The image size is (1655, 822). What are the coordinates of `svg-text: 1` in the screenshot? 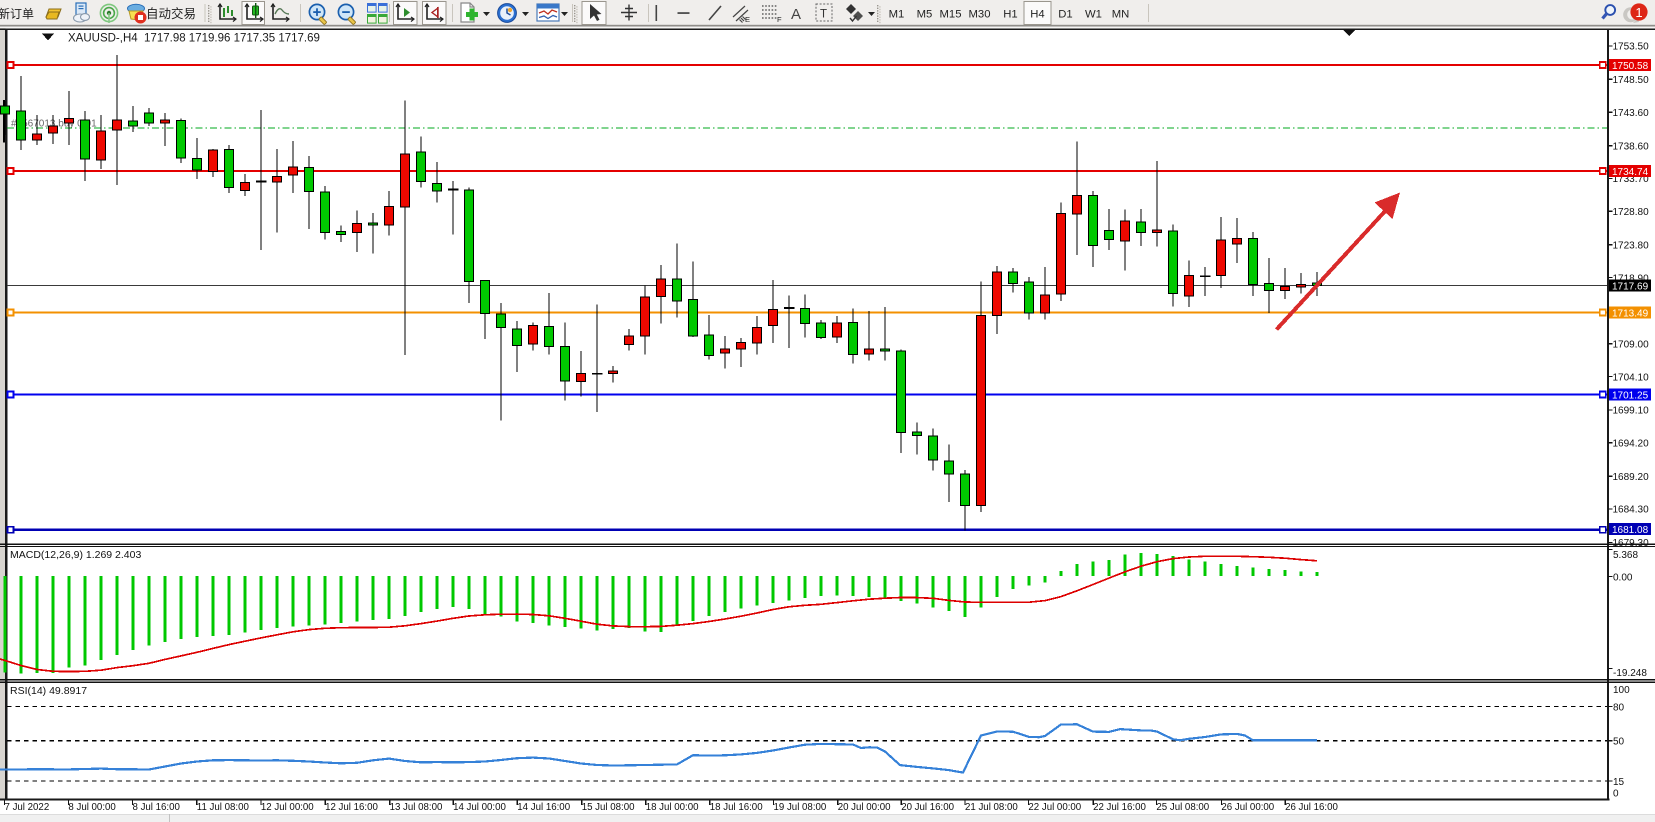 It's located at (1638, 12).